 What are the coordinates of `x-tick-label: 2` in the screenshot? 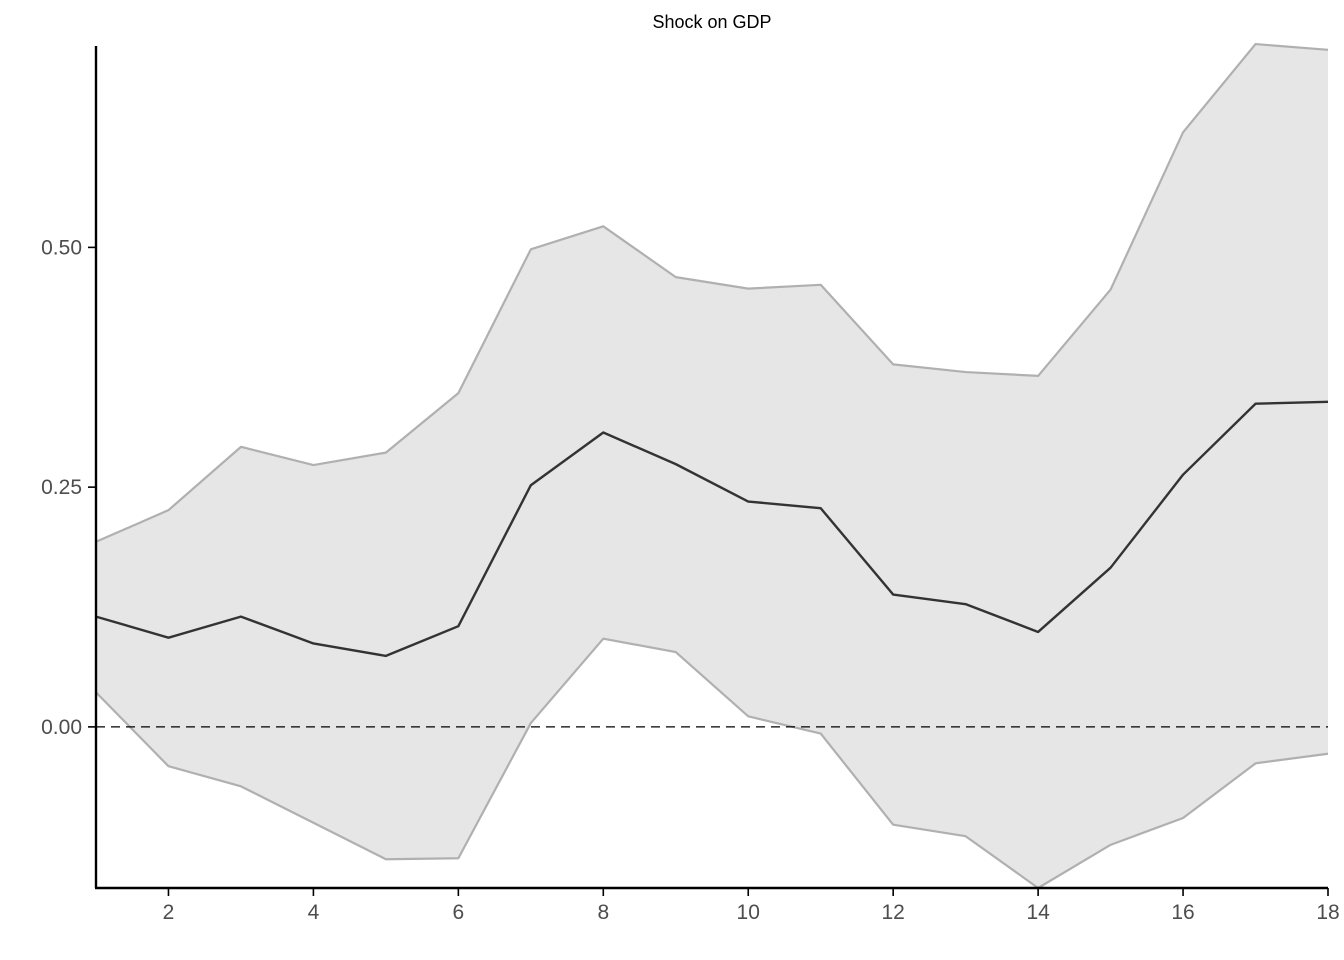 It's located at (169, 912).